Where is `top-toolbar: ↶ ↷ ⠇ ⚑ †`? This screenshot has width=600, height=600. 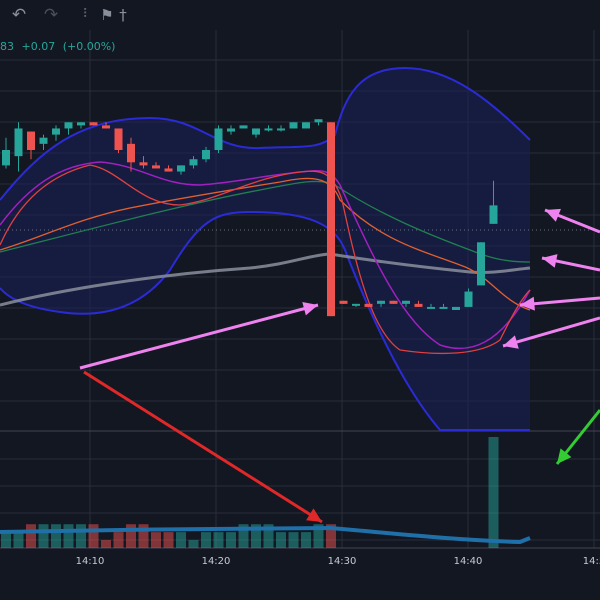 top-toolbar: ↶ ↷ ⠇ ⚑ † is located at coordinates (300, 15).